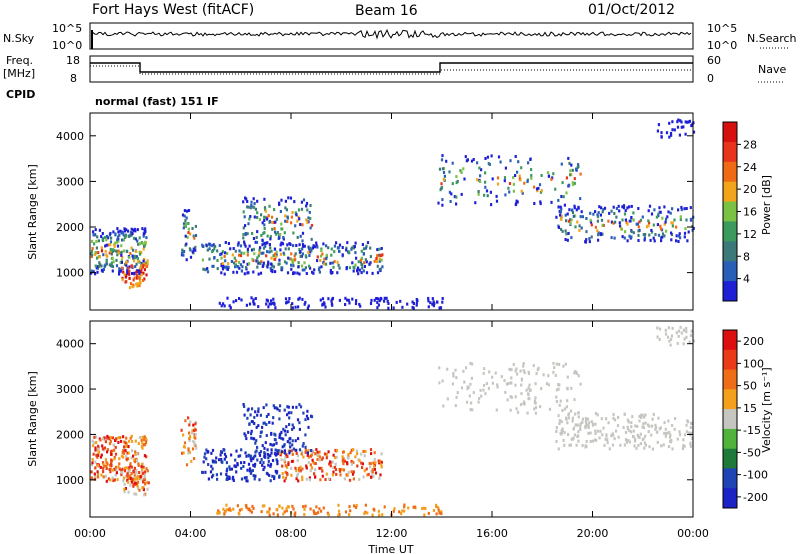 This screenshot has width=800, height=554. I want to click on freq-unit-label: [MHz], so click(19, 73).